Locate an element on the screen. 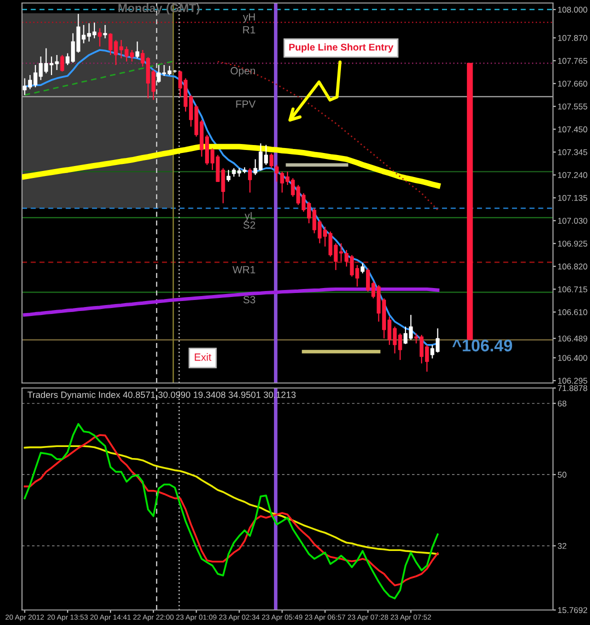  ref-line-label: yH is located at coordinates (248, 18).